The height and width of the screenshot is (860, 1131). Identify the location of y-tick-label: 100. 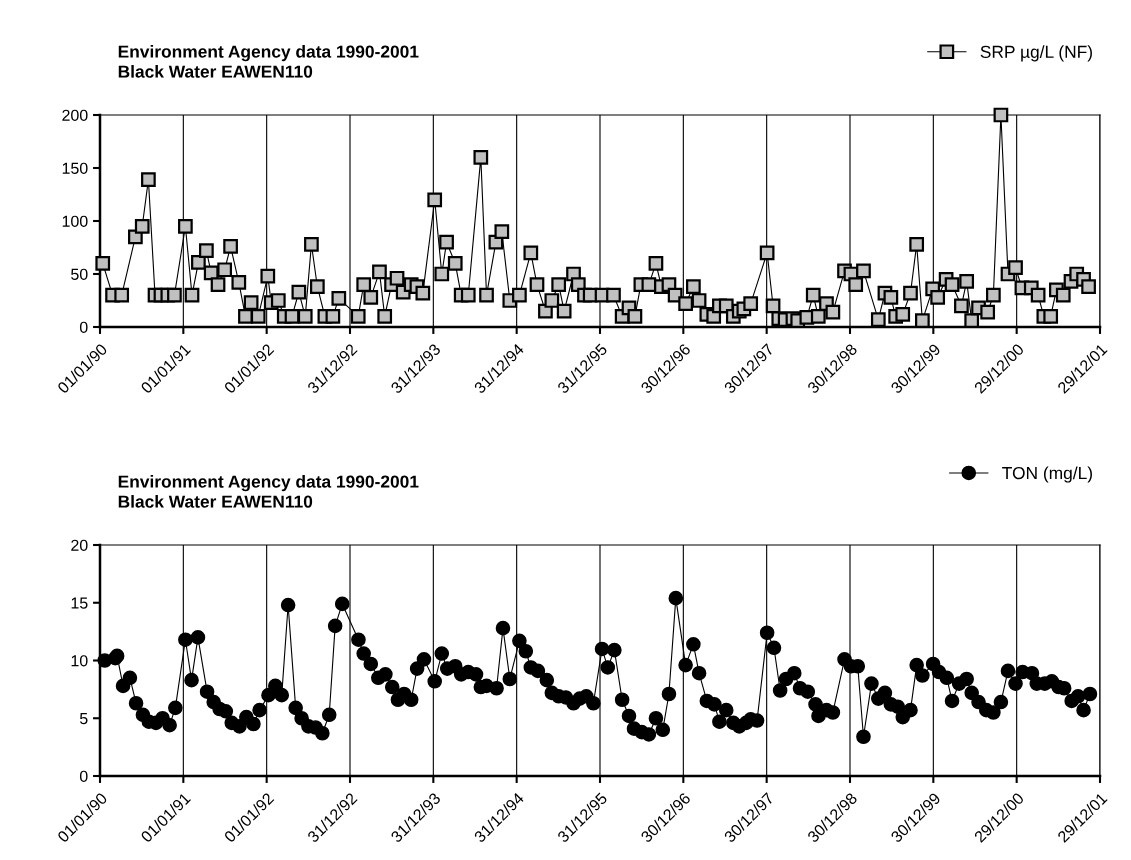
(75, 221).